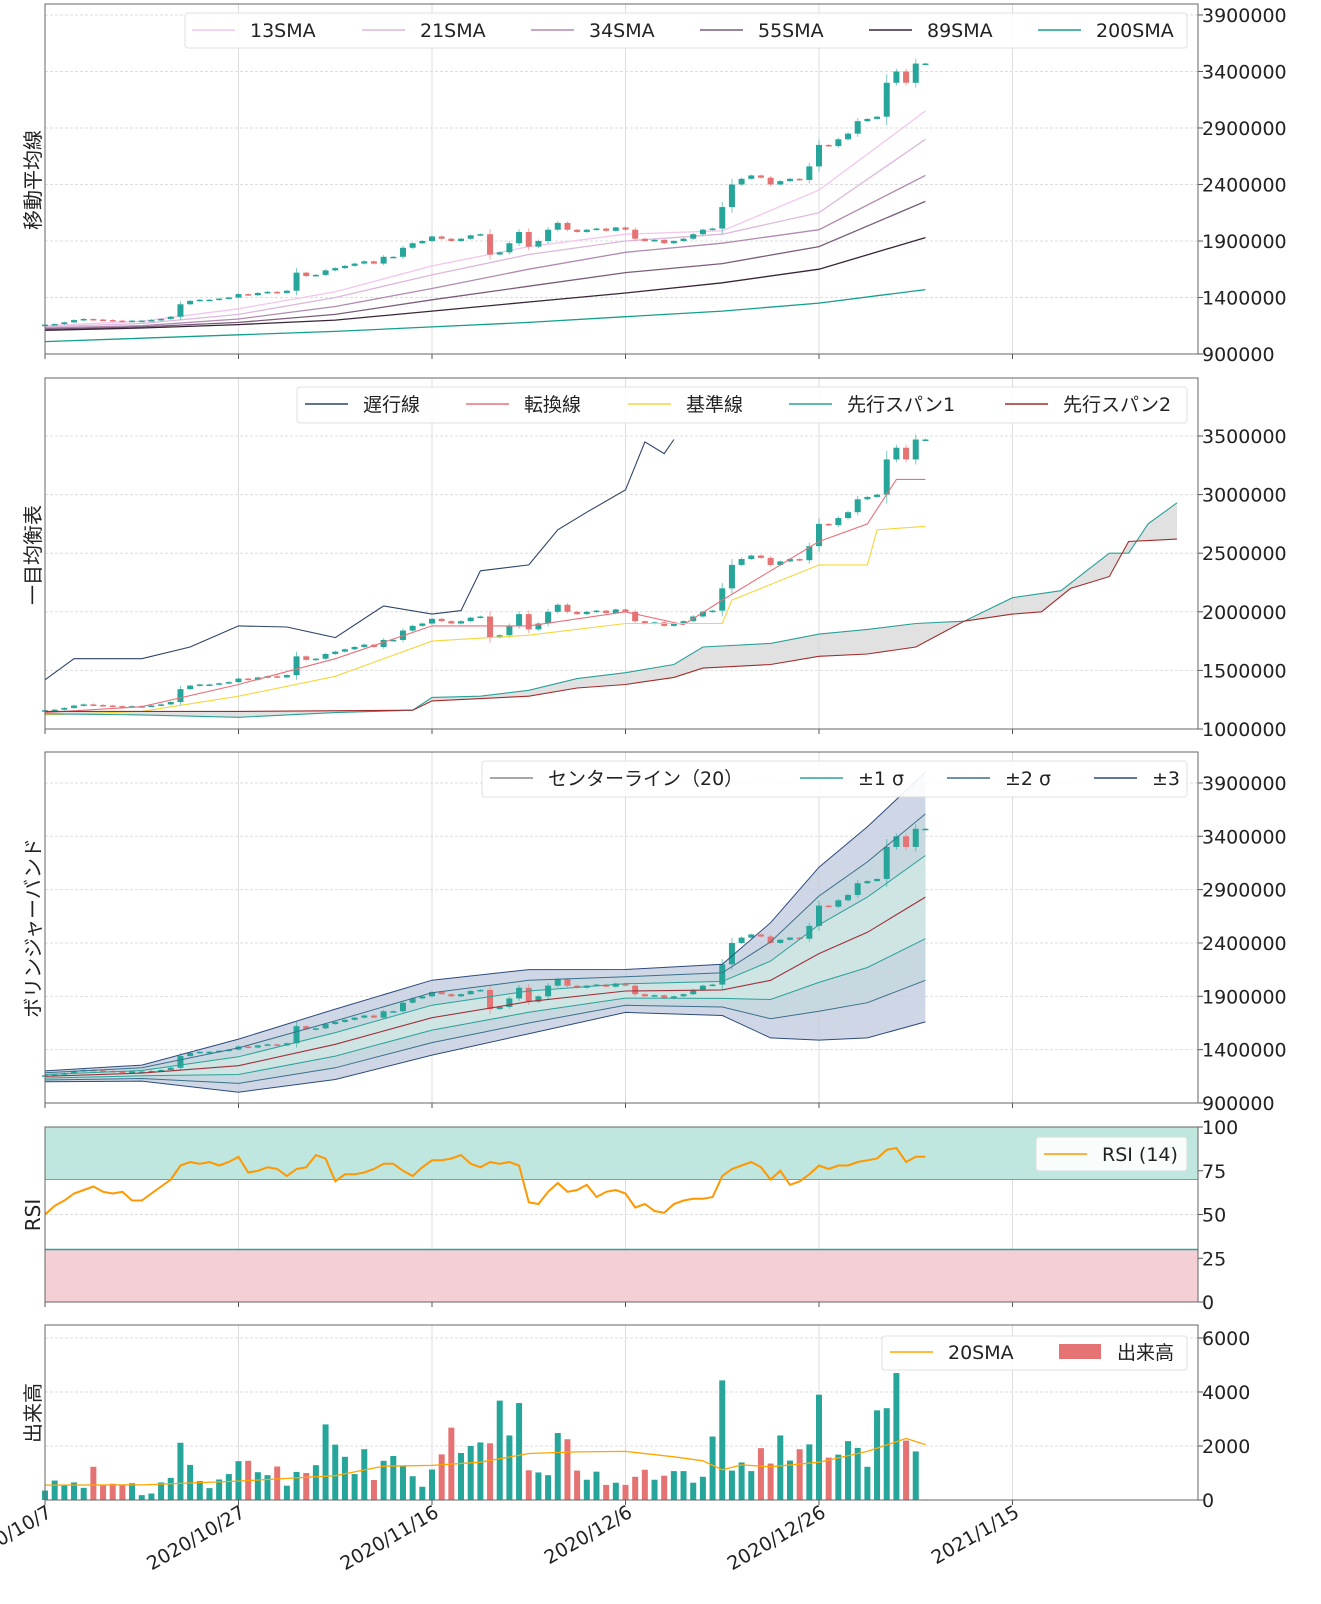  I want to click on y-tick-label: 2900000, so click(1244, 129).